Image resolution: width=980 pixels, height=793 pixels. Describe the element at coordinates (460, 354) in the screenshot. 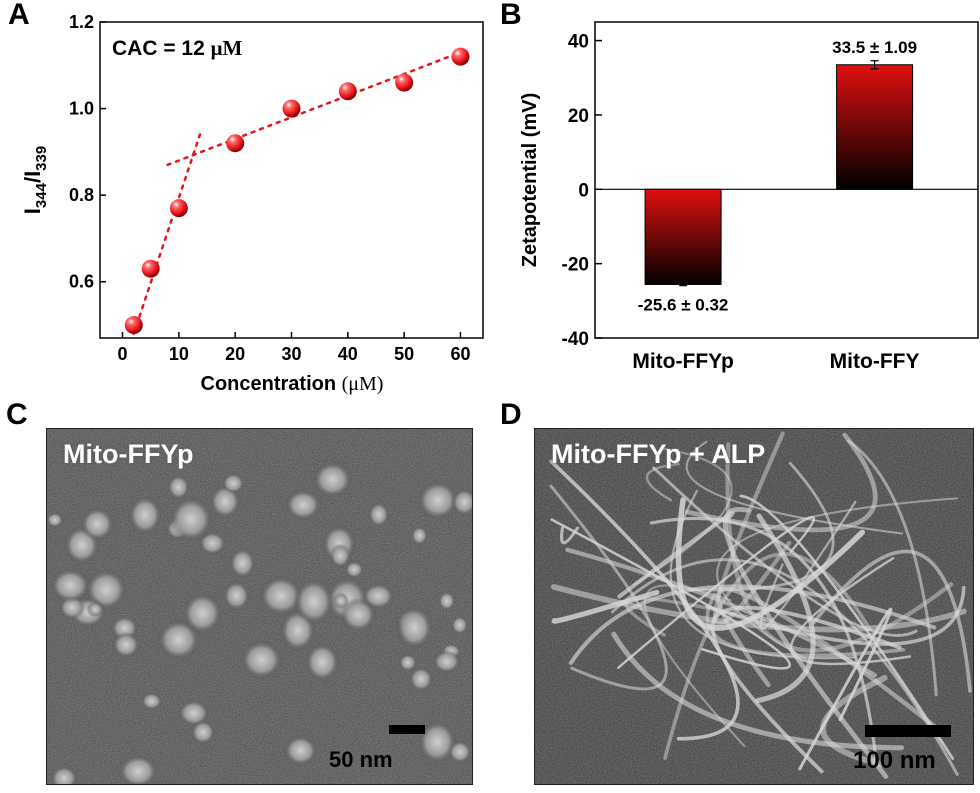

I see `x-tick-label: 60` at that location.